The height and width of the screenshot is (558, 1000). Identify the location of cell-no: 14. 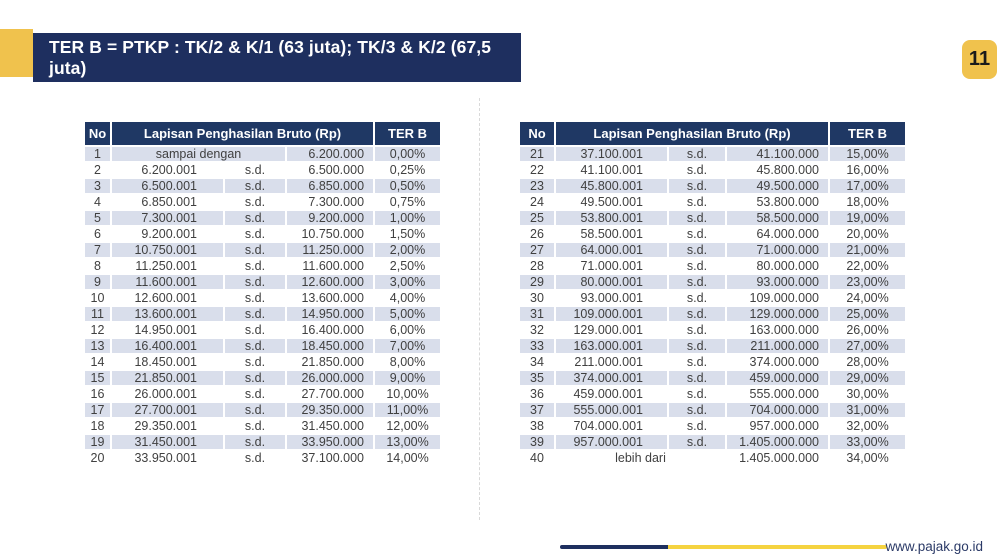
(98, 363).